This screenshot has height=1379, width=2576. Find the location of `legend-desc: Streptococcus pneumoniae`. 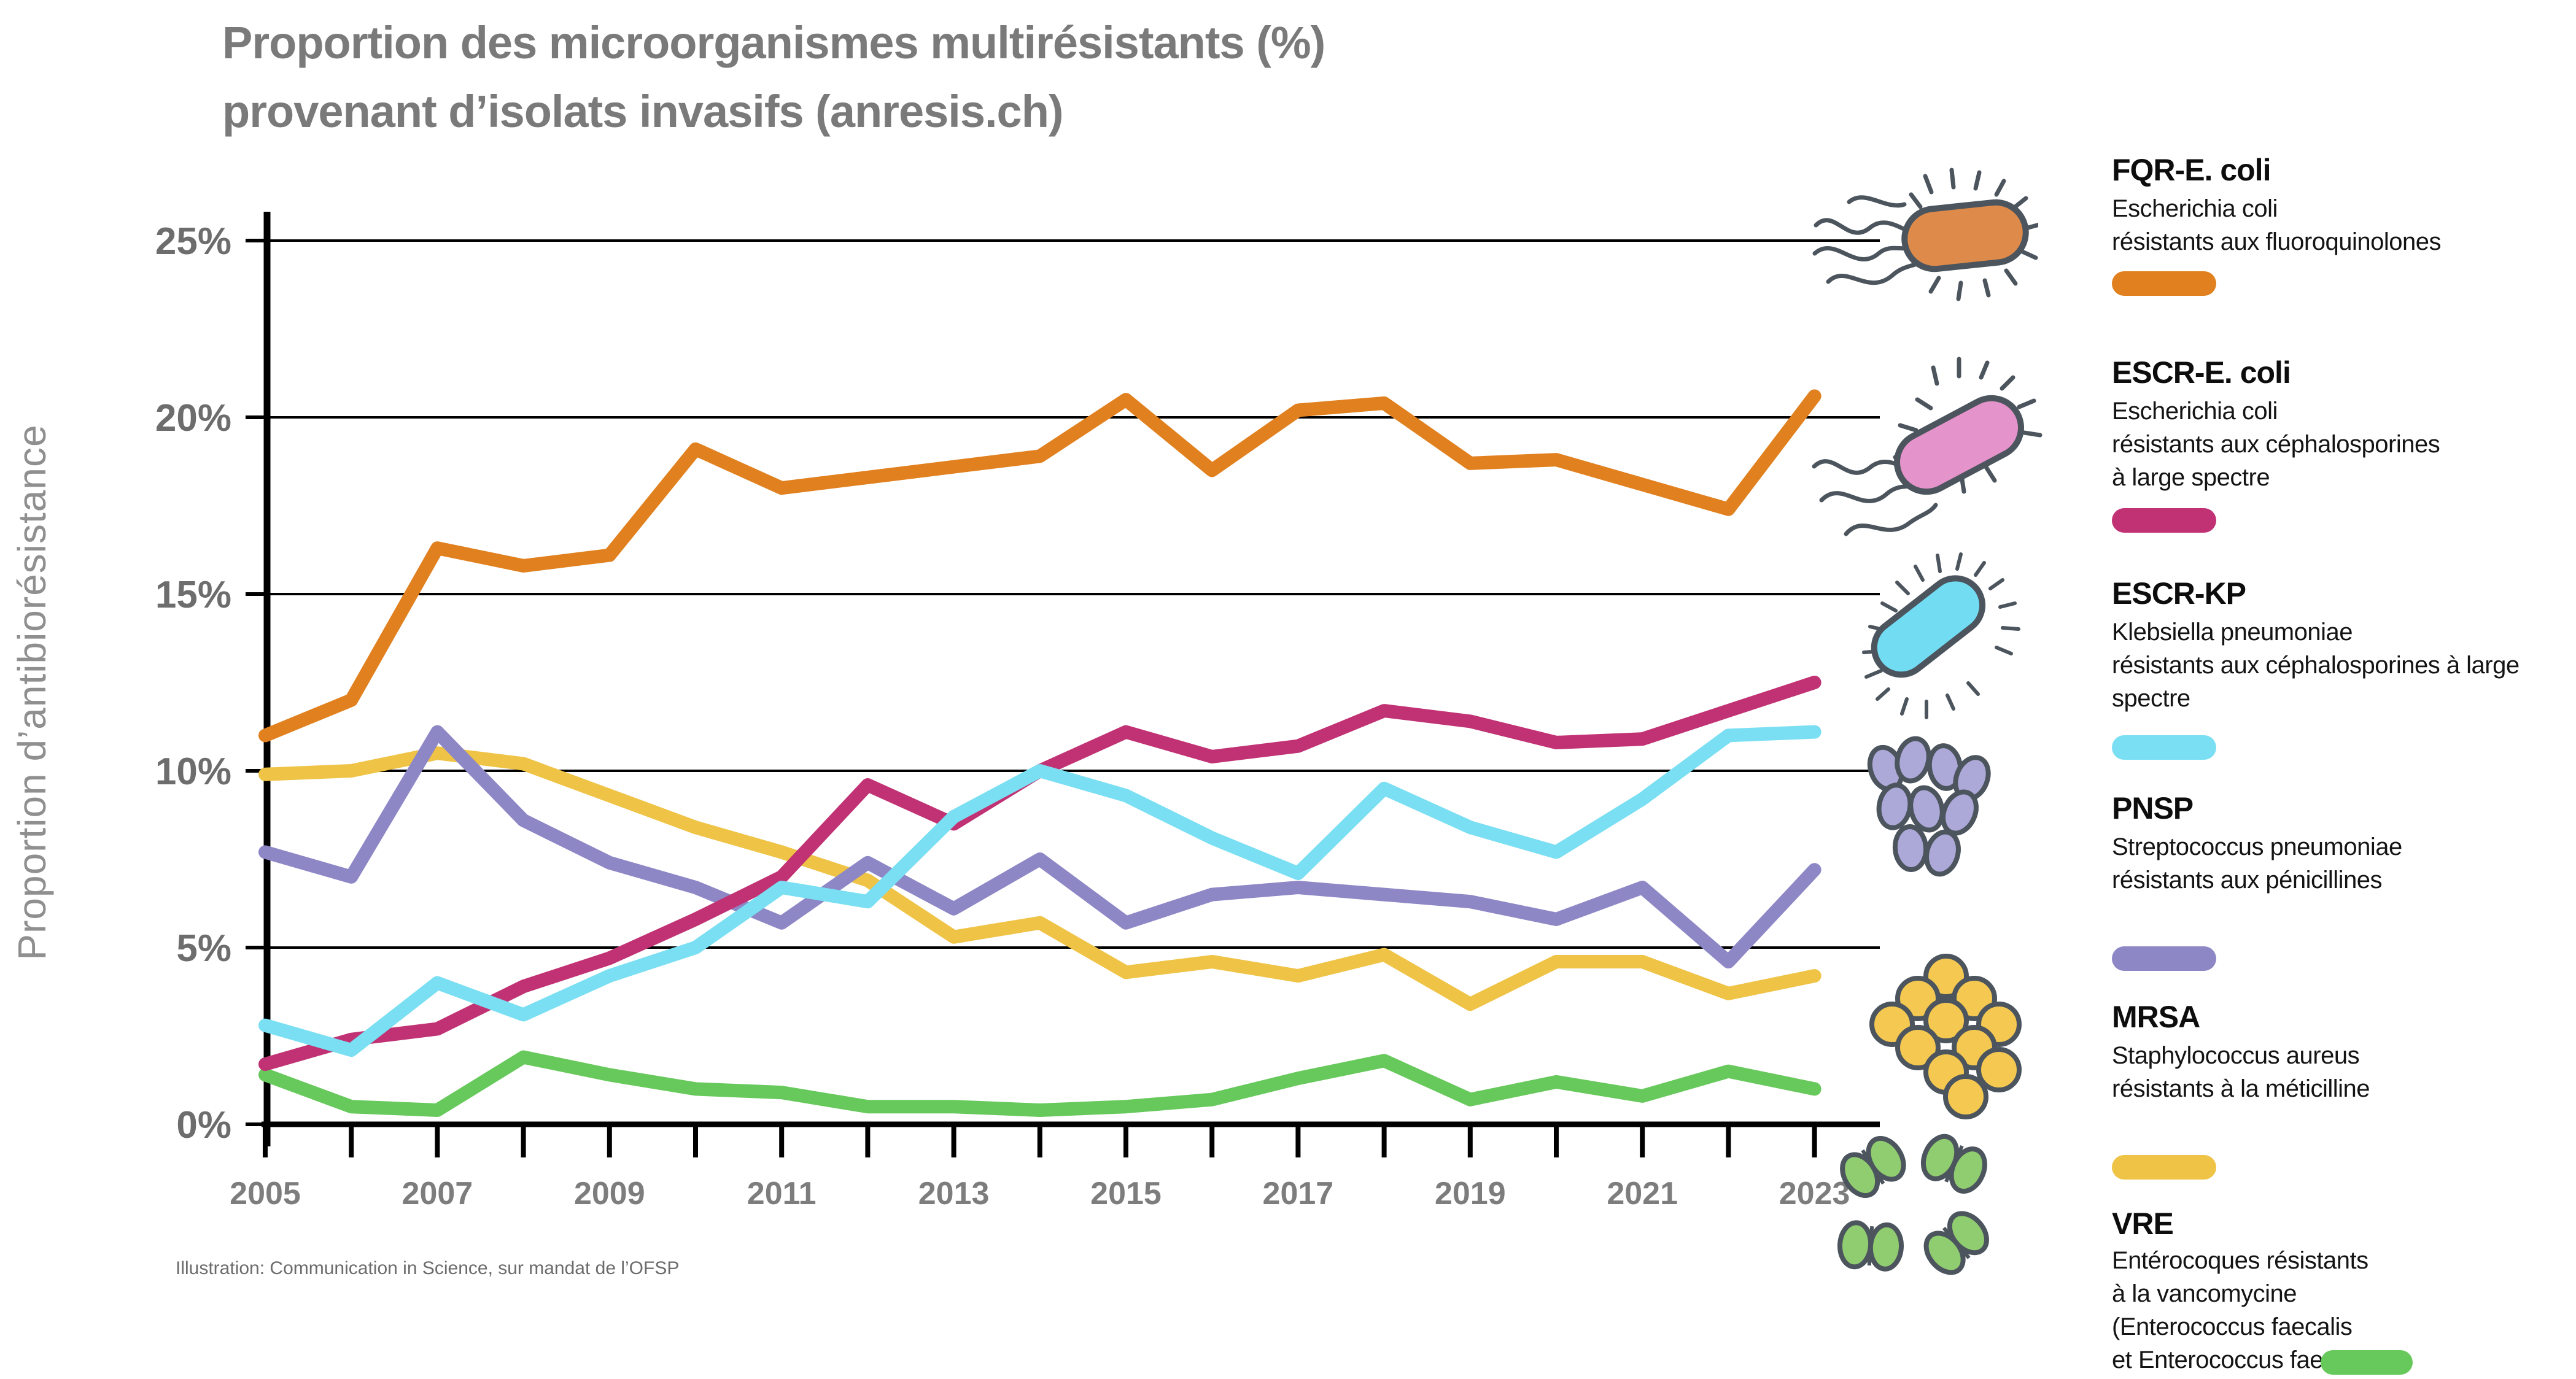

legend-desc: Streptococcus pneumoniae is located at coordinates (2257, 846).